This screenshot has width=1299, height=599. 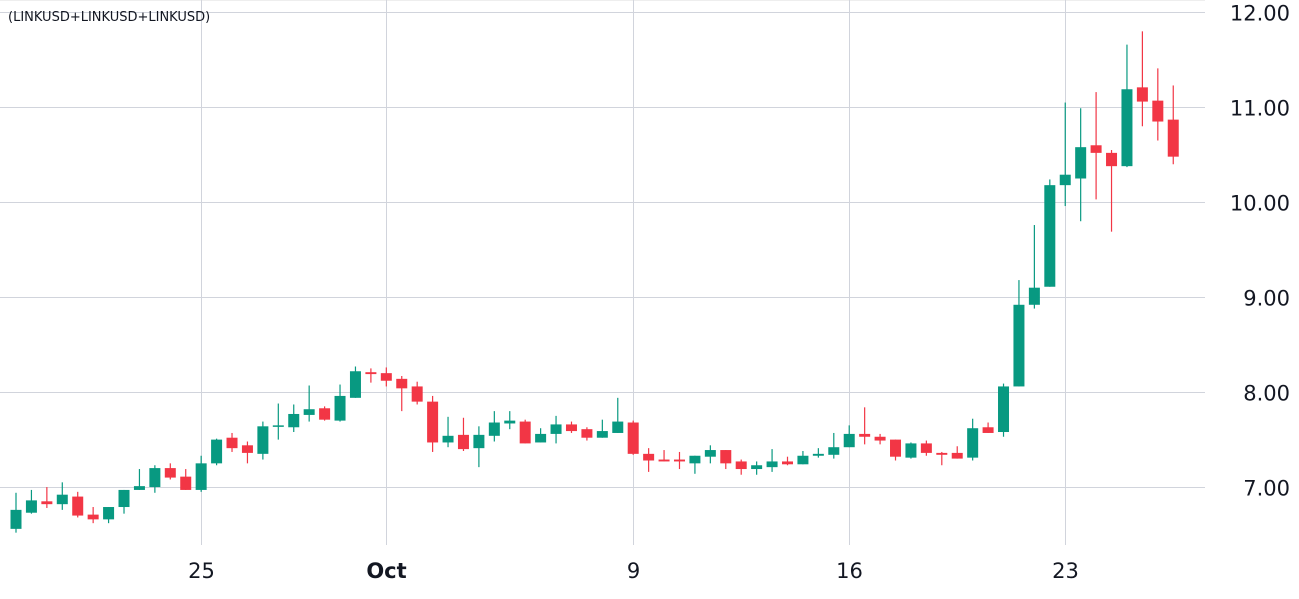 I want to click on x-tick-label: 16, so click(x=849, y=571).